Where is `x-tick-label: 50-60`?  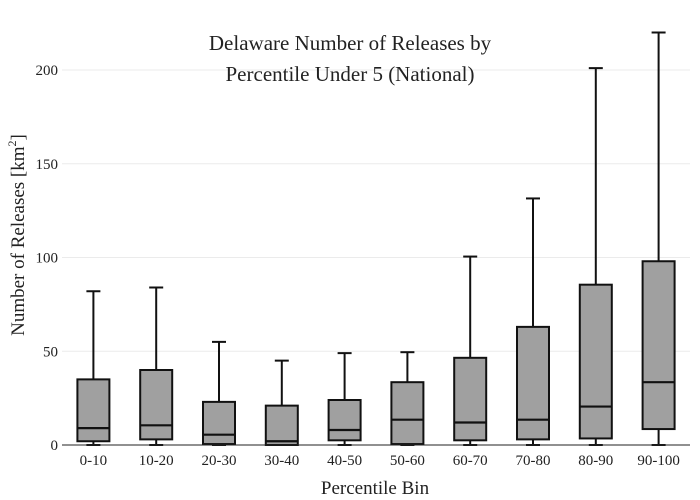 x-tick-label: 50-60 is located at coordinates (407, 461).